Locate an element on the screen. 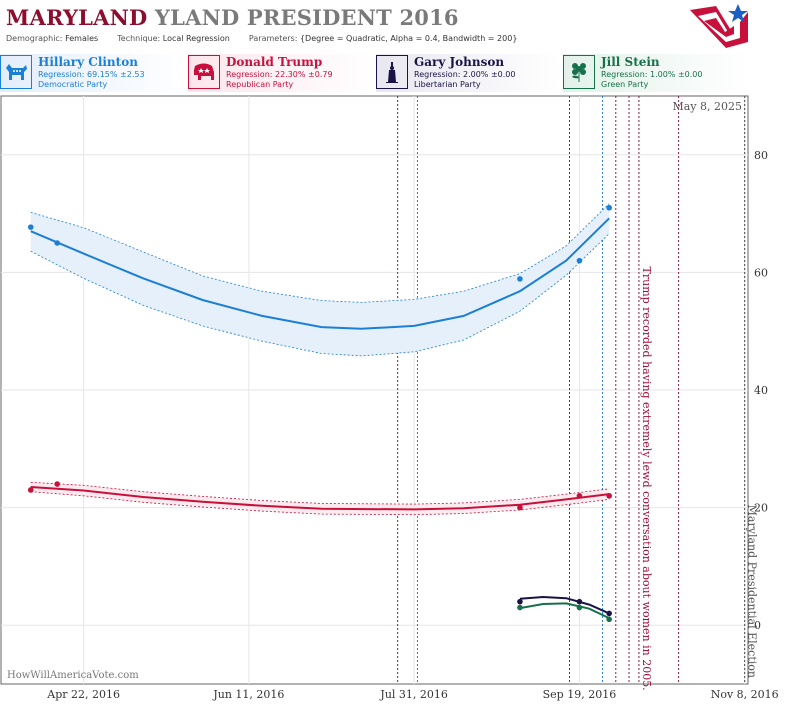 The height and width of the screenshot is (704, 789). annotation-election-day: Maryland Presidential Election is located at coordinates (752, 591).